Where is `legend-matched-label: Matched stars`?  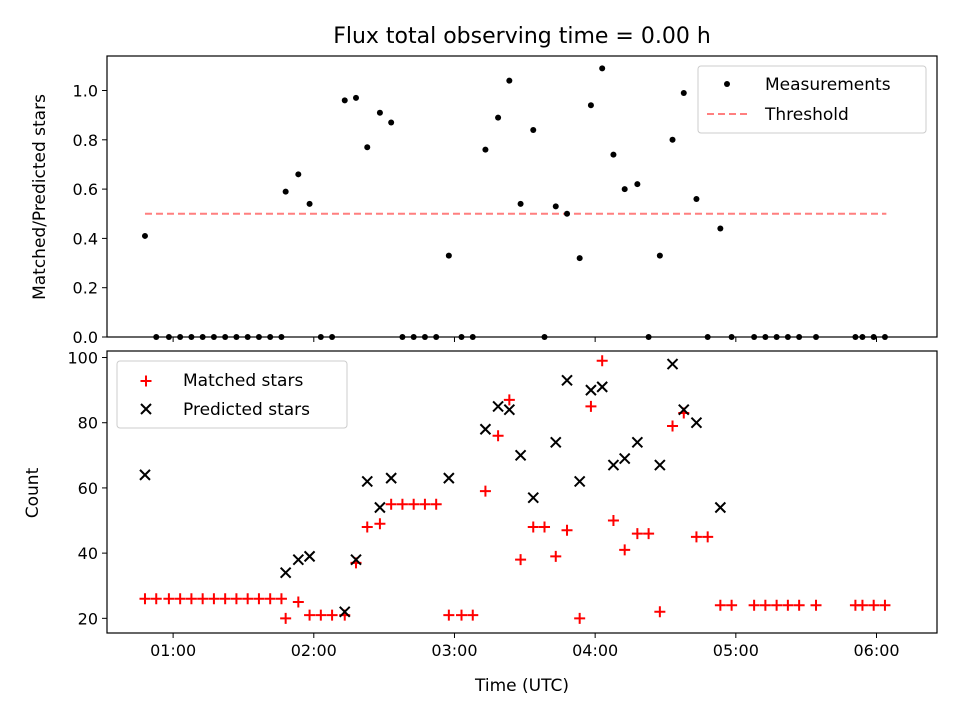 legend-matched-label: Matched stars is located at coordinates (243, 381).